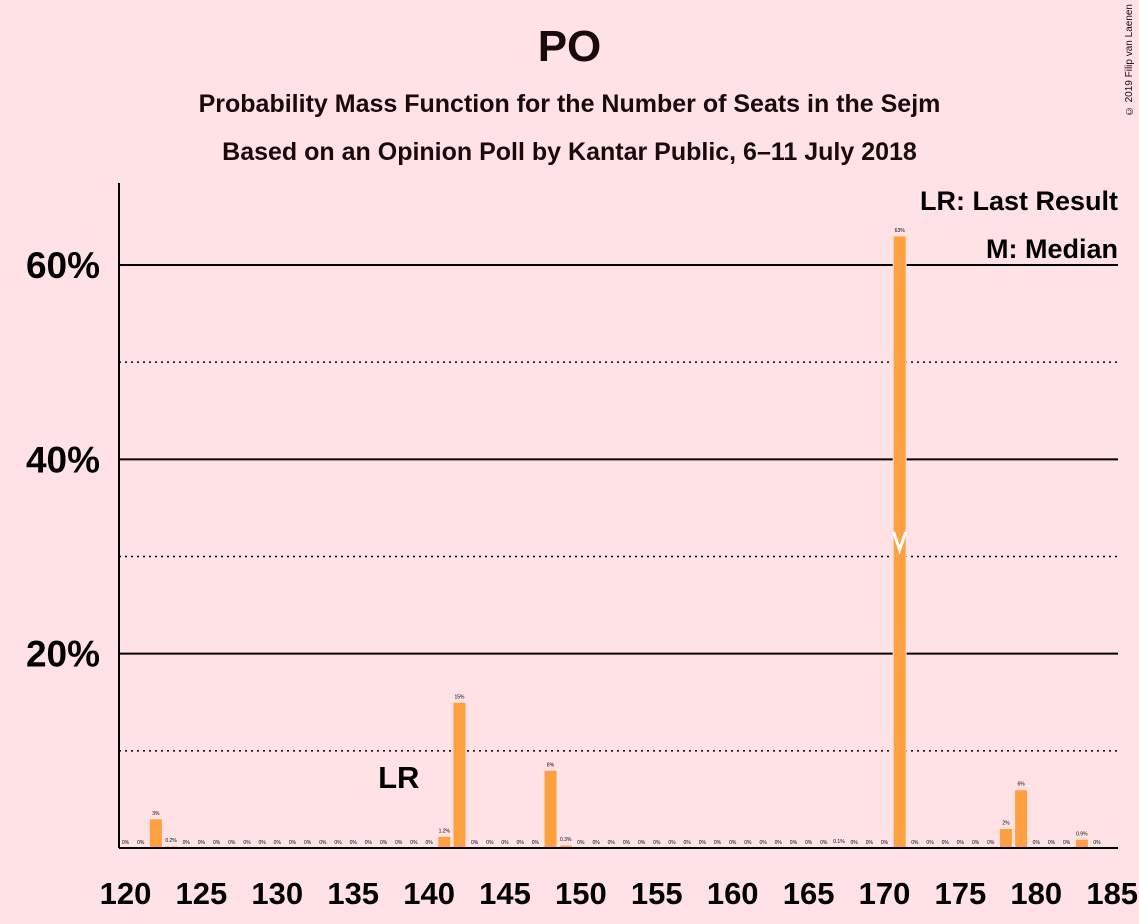 The image size is (1139, 924). Describe the element at coordinates (490, 843) in the screenshot. I see `value-label-144: 0%` at that location.